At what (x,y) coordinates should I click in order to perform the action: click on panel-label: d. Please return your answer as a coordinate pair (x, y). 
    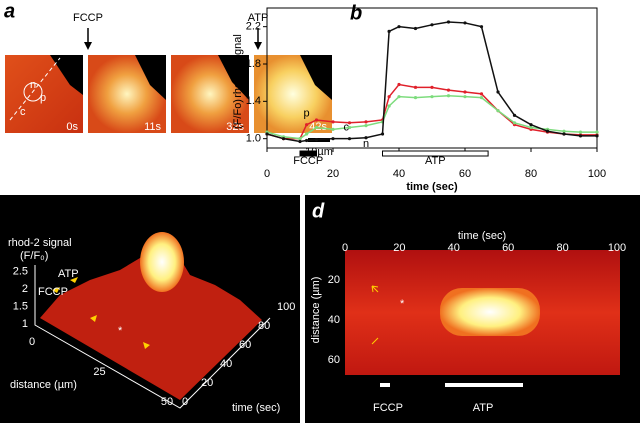
    Looking at the image, I should click on (318, 211).